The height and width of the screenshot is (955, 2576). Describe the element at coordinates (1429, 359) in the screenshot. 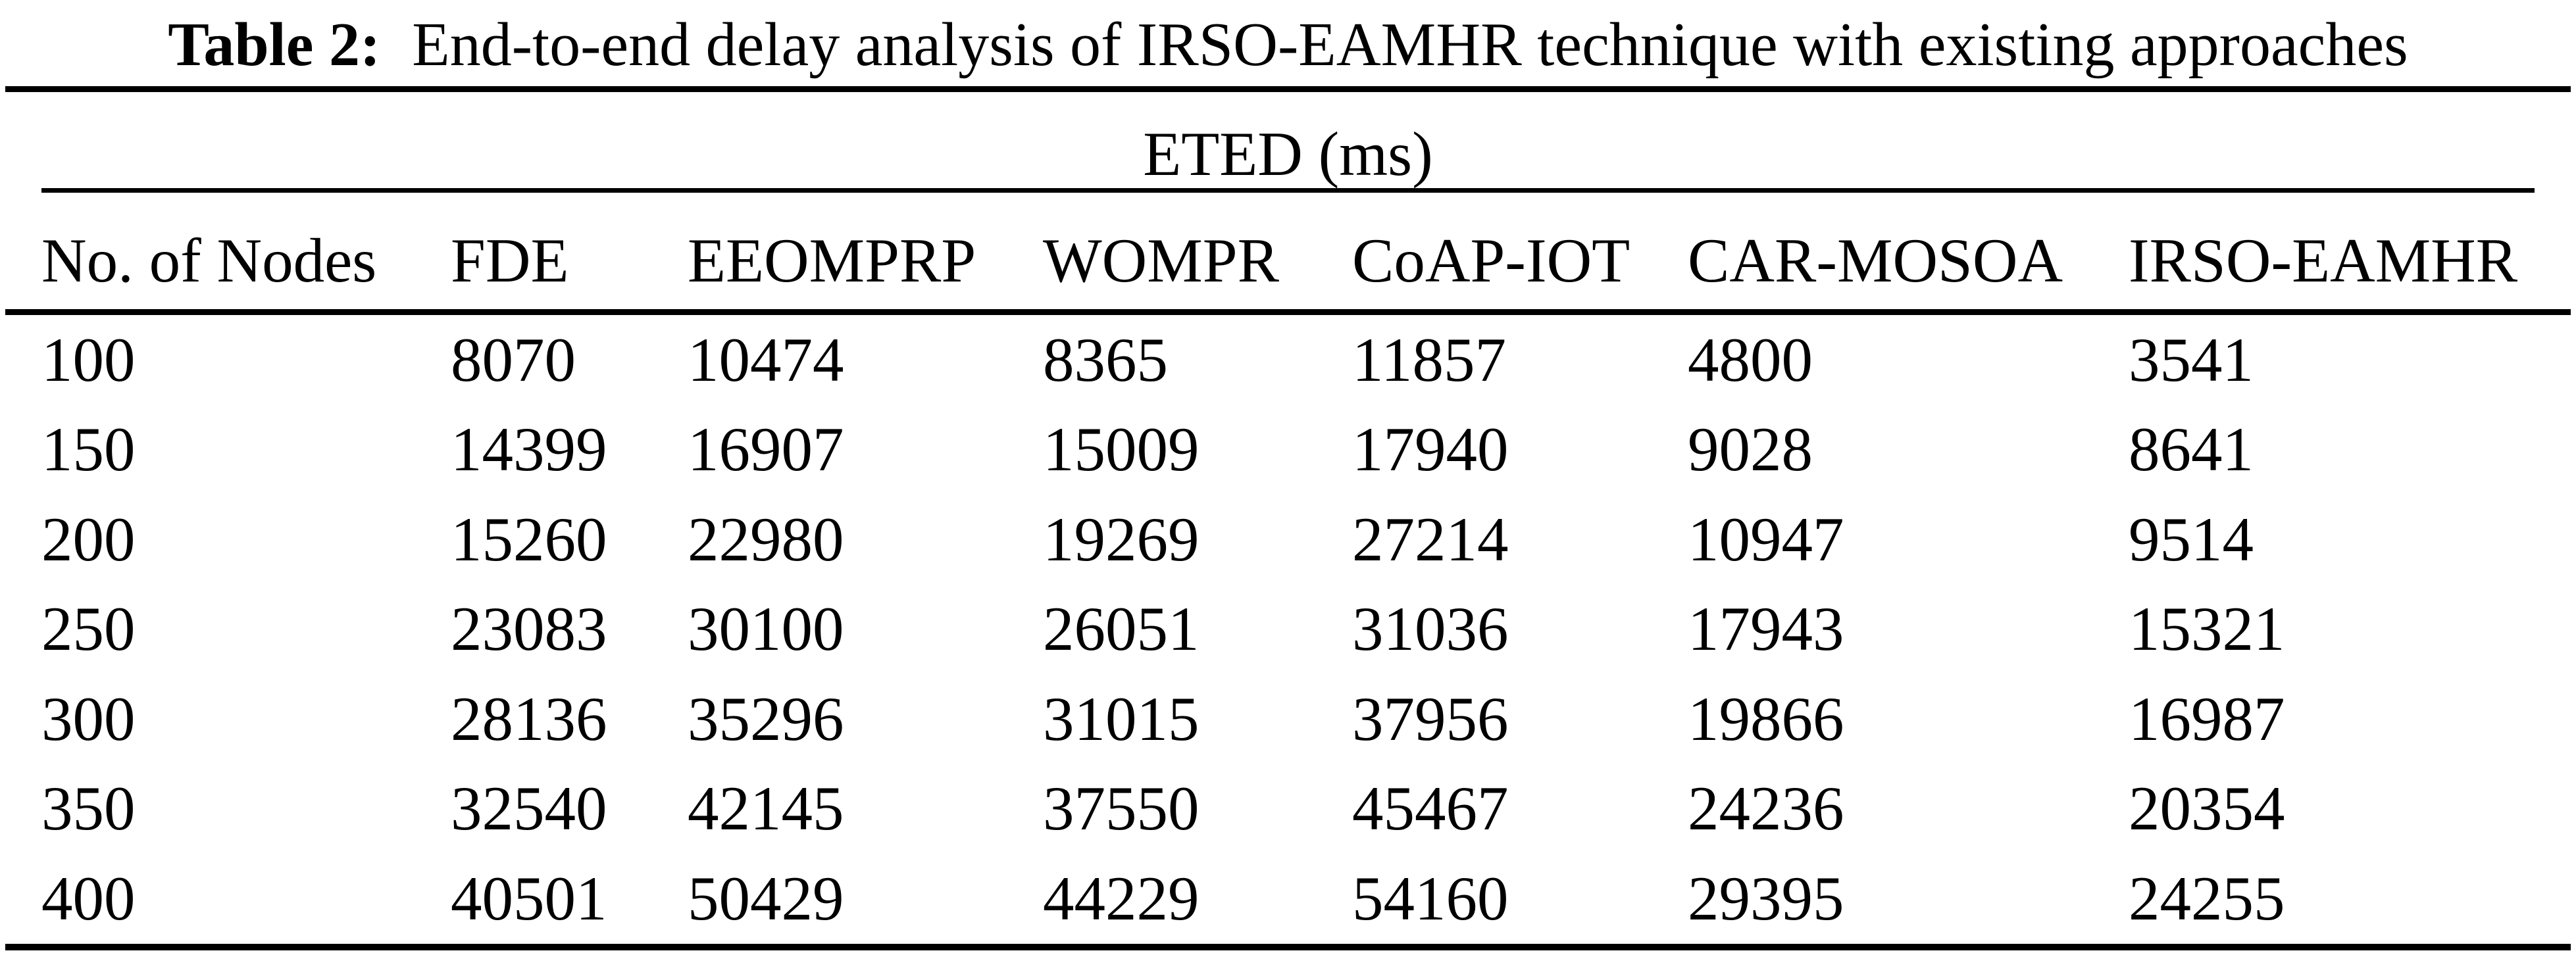

I see `table-cell: 11857` at that location.